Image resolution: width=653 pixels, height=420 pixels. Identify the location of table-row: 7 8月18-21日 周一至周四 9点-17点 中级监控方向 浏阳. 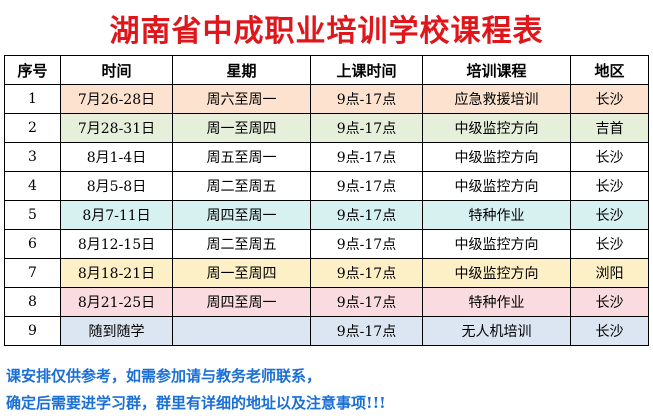
(326, 273).